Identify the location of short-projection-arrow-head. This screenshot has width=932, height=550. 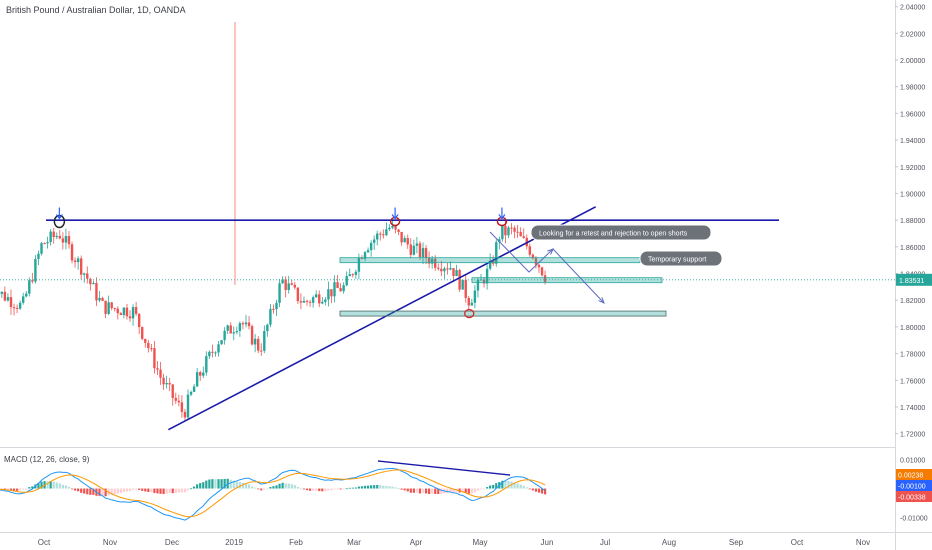
(601, 300).